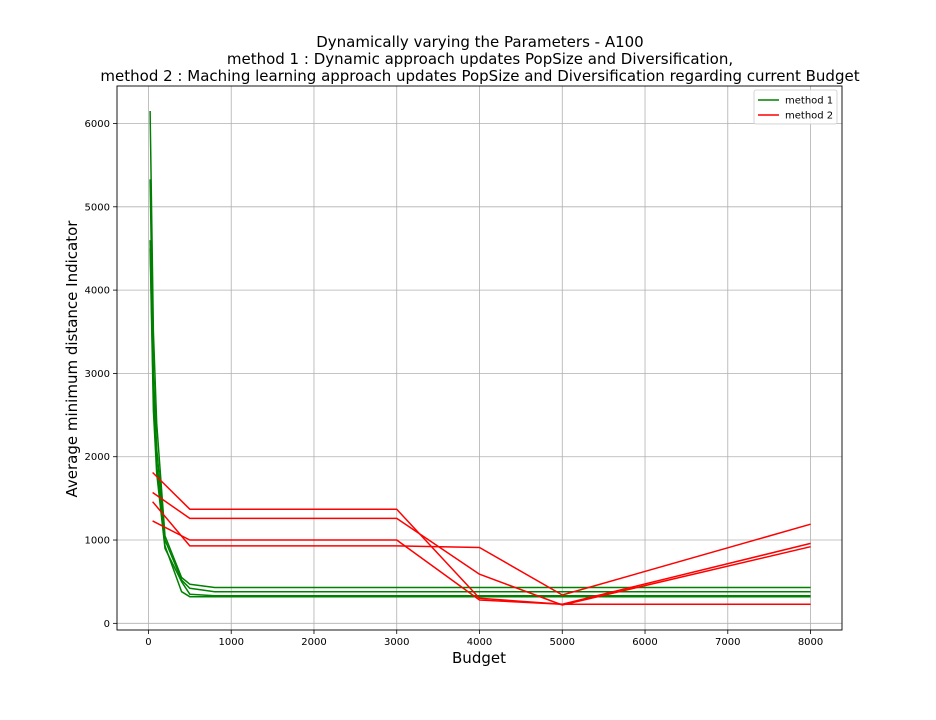 The height and width of the screenshot is (720, 936). Describe the element at coordinates (810, 642) in the screenshot. I see `x-tick-label: 8000` at that location.